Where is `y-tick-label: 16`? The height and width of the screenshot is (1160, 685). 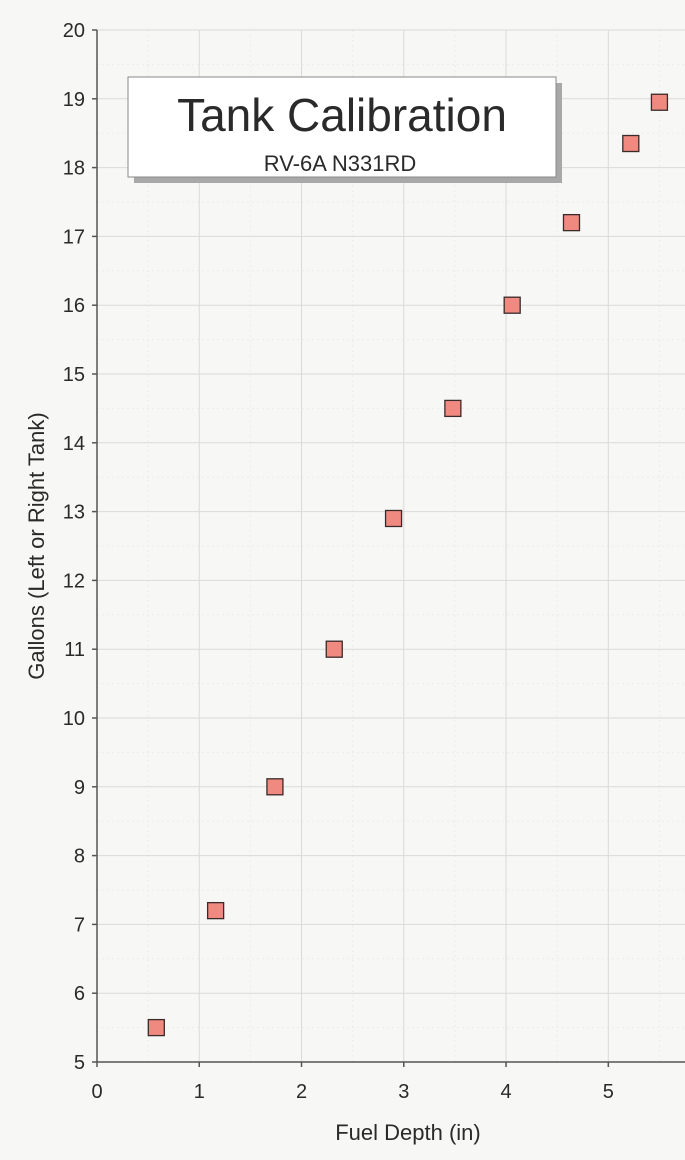
y-tick-label: 16 is located at coordinates (74, 306).